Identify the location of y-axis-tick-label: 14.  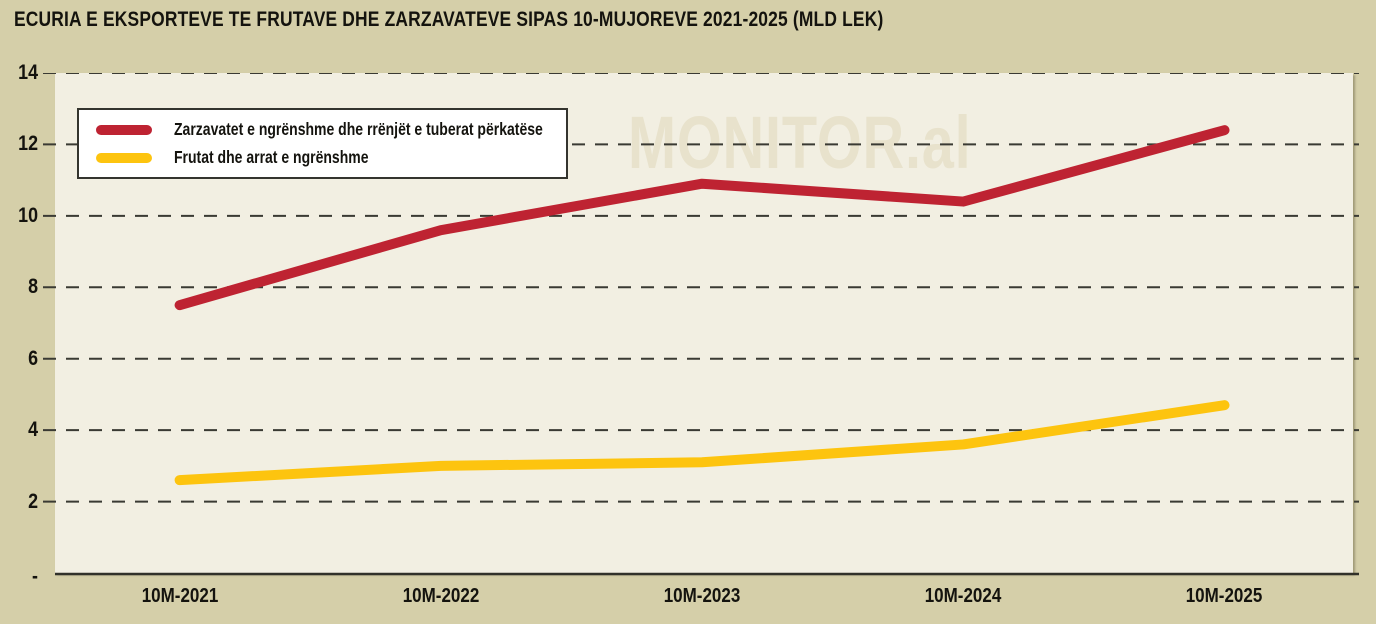
(28, 72).